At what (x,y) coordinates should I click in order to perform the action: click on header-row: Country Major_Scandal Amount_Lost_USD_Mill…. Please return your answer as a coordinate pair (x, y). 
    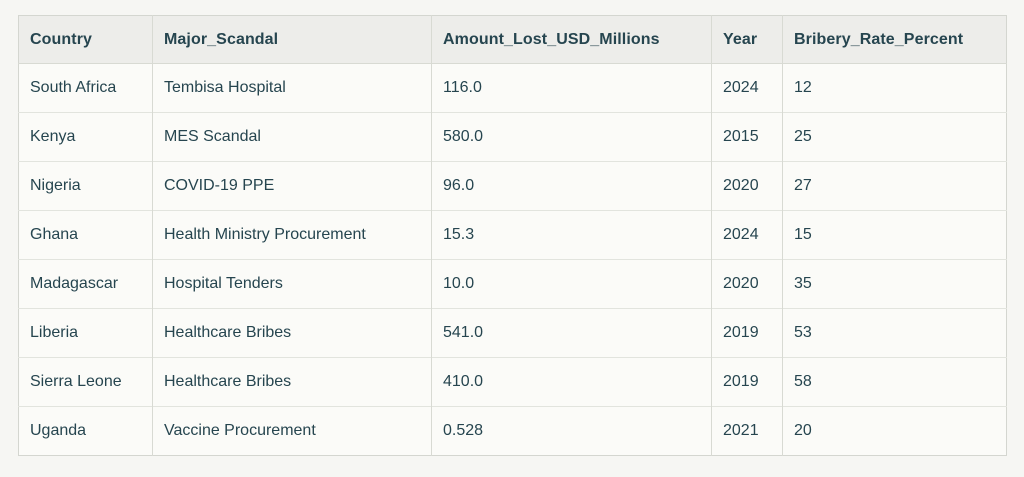
    Looking at the image, I should click on (512, 39).